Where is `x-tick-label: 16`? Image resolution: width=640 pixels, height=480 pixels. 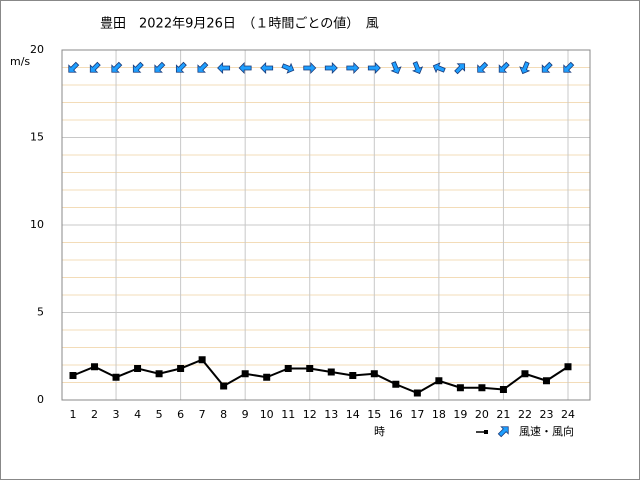
x-tick-label: 16 is located at coordinates (396, 414).